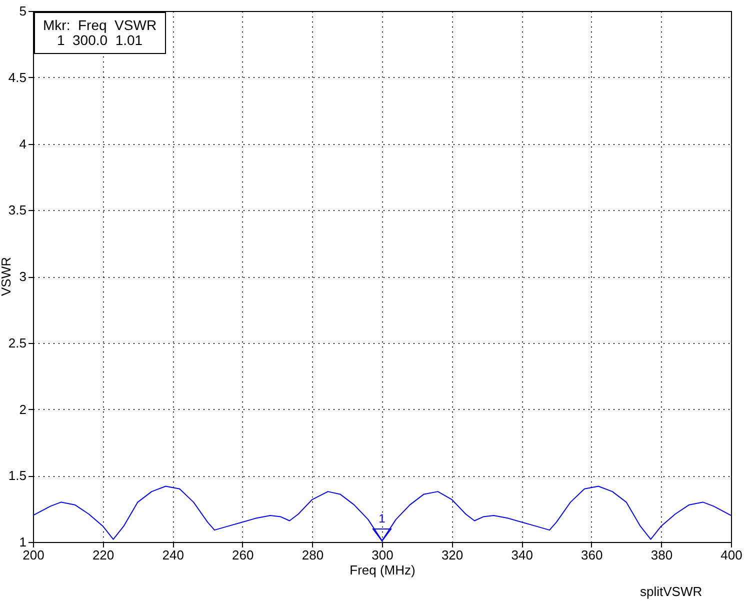 Image resolution: width=745 pixels, height=601 pixels. Describe the element at coordinates (17, 210) in the screenshot. I see `y-tick-label: 3.5` at that location.